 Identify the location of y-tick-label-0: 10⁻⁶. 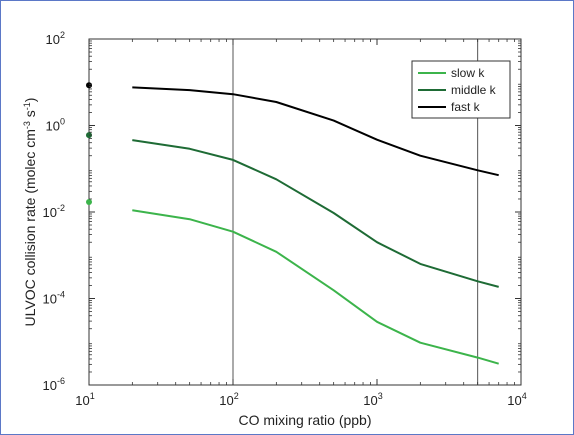
(54, 384).